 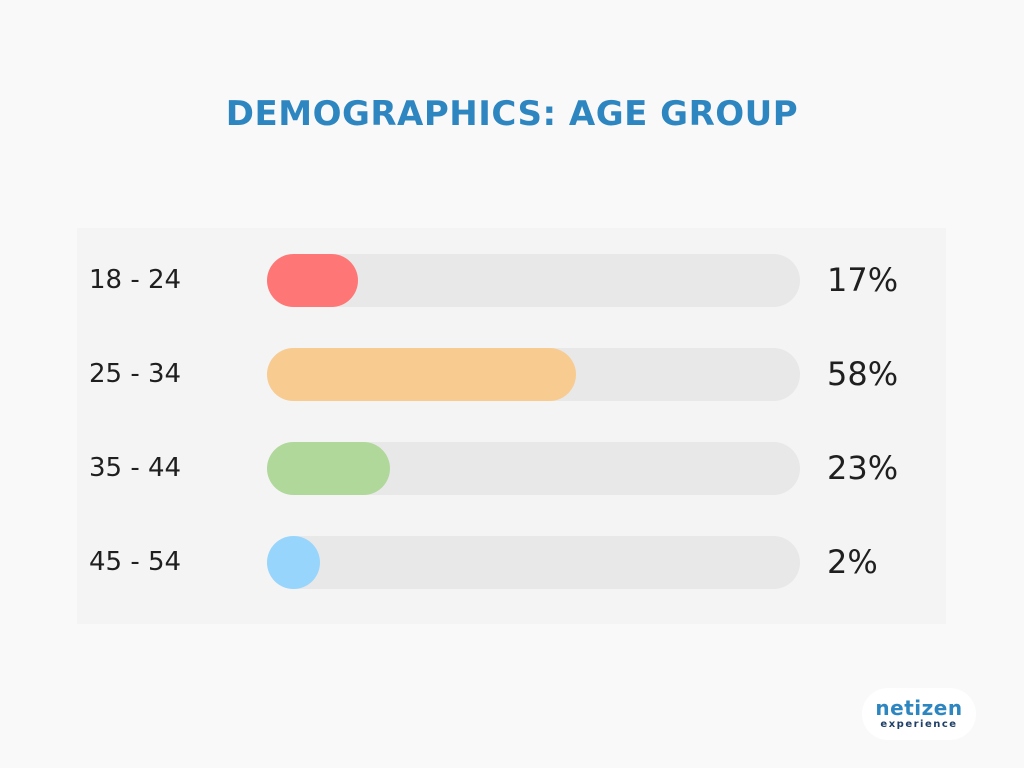 What do you see at coordinates (919, 724) in the screenshot?
I see `logo-tagline: experience` at bounding box center [919, 724].